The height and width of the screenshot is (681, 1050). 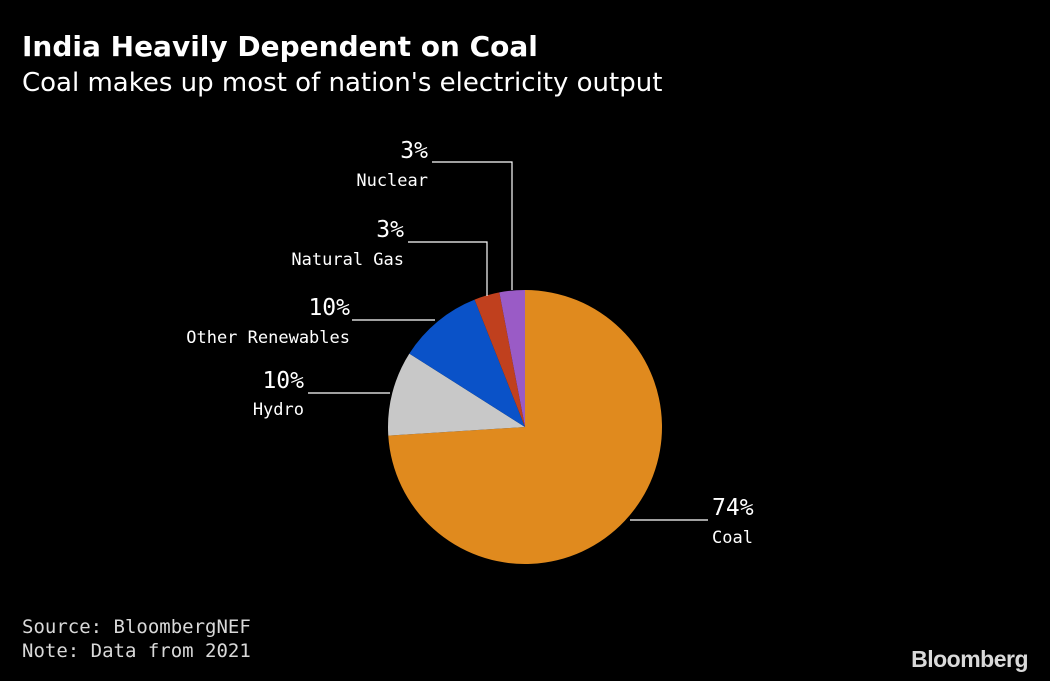 I want to click on data-label-nuclear-percent: 3%, so click(x=414, y=151).